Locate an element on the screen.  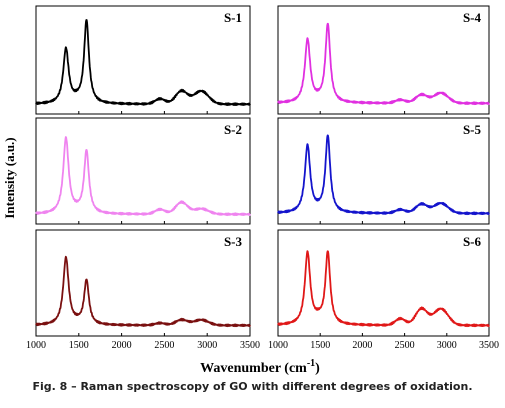
panel-label-s-6: S-6 is located at coordinates (472, 241).